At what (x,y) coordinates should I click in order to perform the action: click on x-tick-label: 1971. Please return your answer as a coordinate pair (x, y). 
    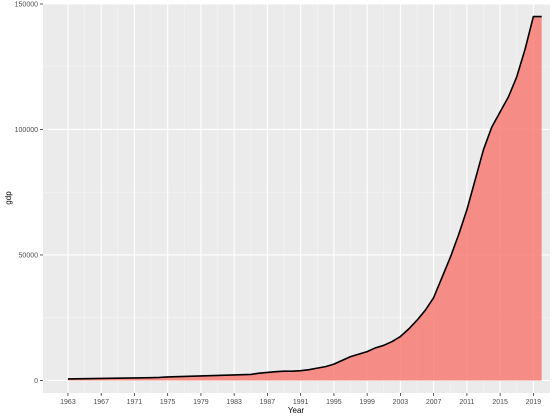
    Looking at the image, I should click on (135, 402).